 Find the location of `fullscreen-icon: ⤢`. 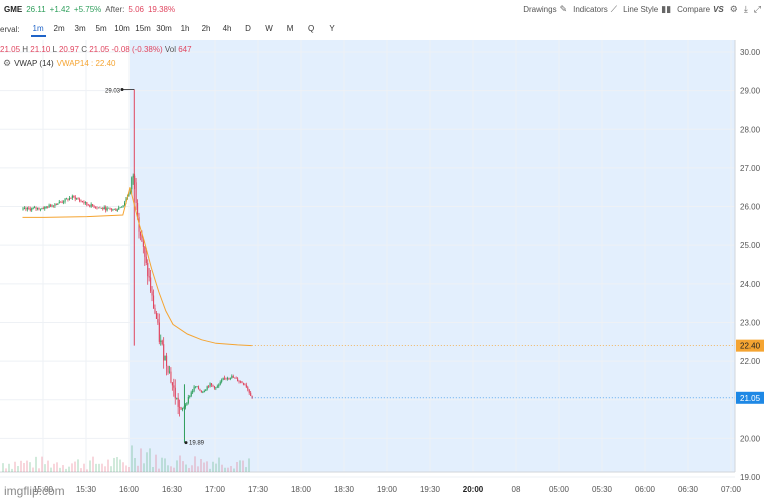

fullscreen-icon: ⤢ is located at coordinates (757, 8).